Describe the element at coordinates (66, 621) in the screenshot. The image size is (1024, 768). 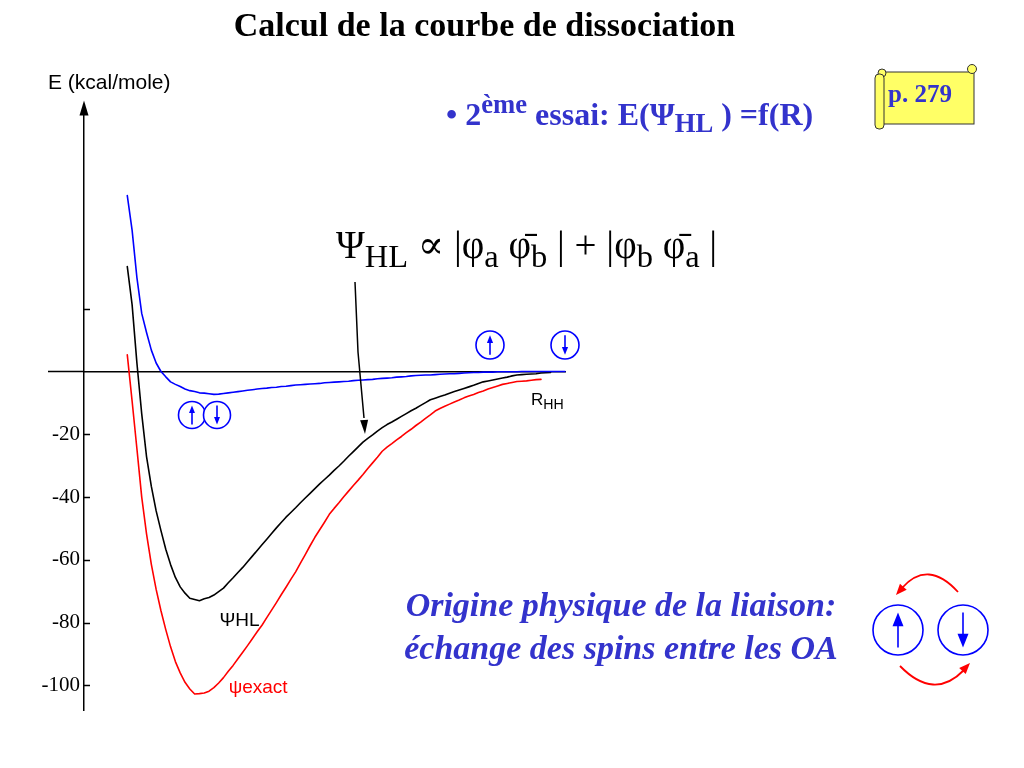
I see `y-tick-label: -80` at that location.